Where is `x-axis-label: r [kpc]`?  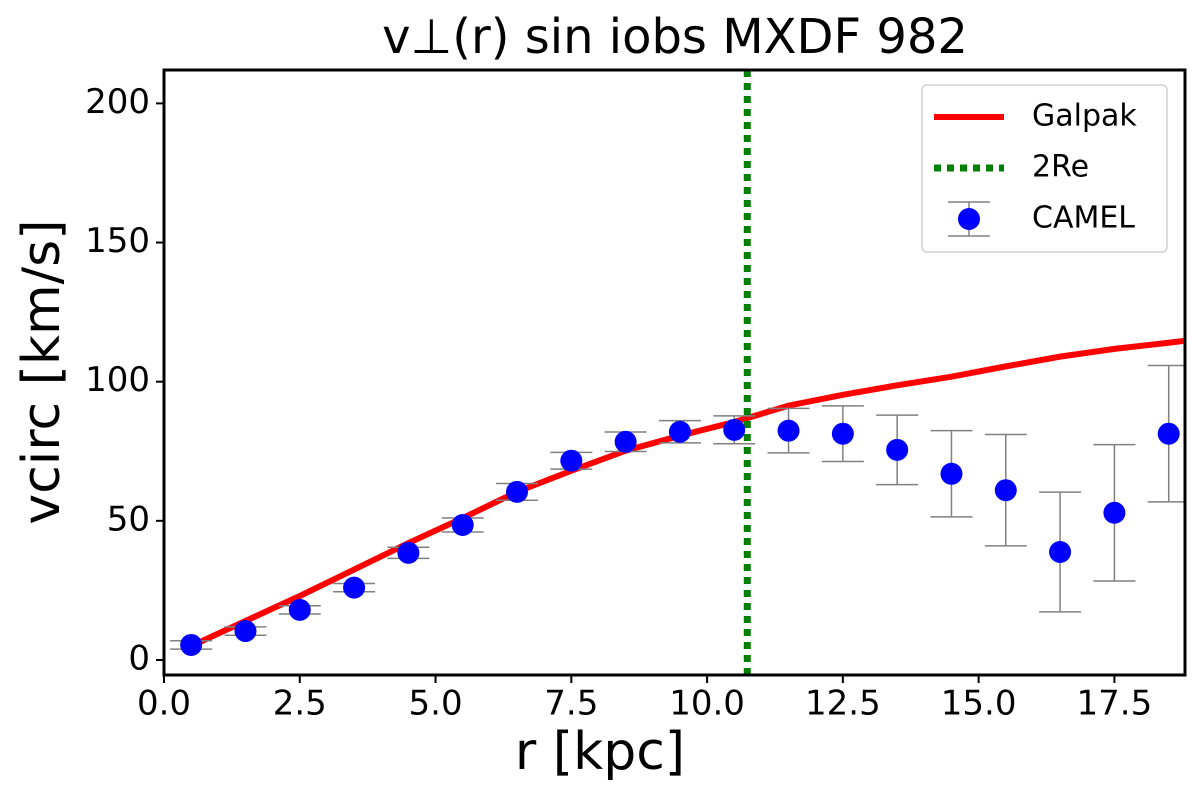
x-axis-label: r [kpc] is located at coordinates (600, 752).